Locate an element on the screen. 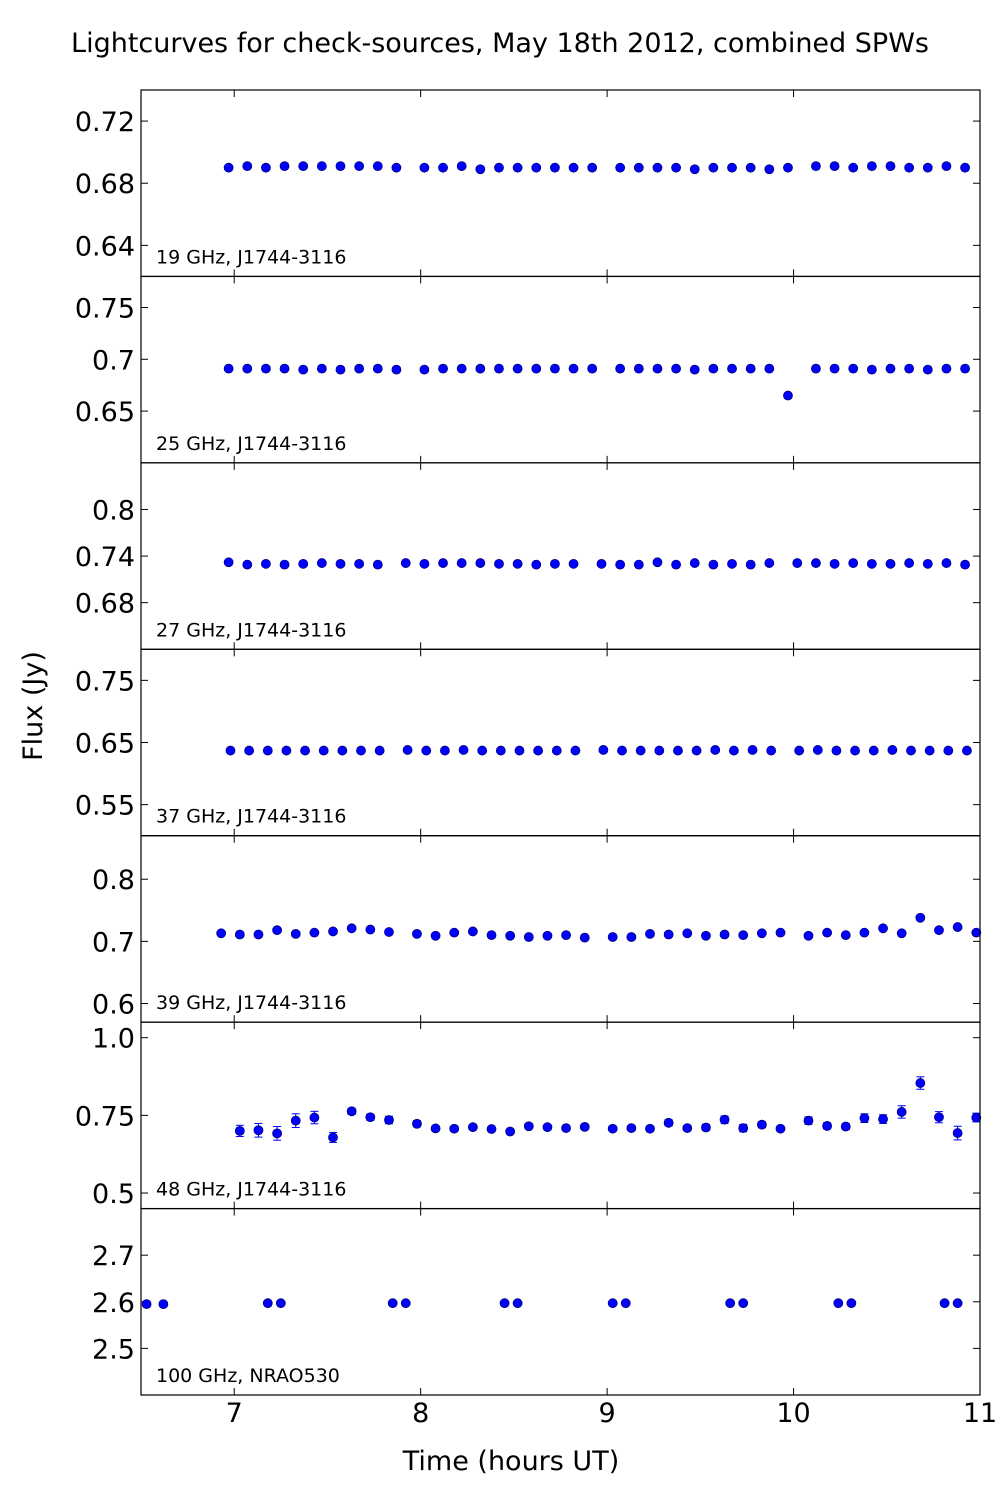 The height and width of the screenshot is (1500, 1000). panel-4: 0.55 0.65 0.75 37 GHz, J1744-3116 is located at coordinates (528, 742).